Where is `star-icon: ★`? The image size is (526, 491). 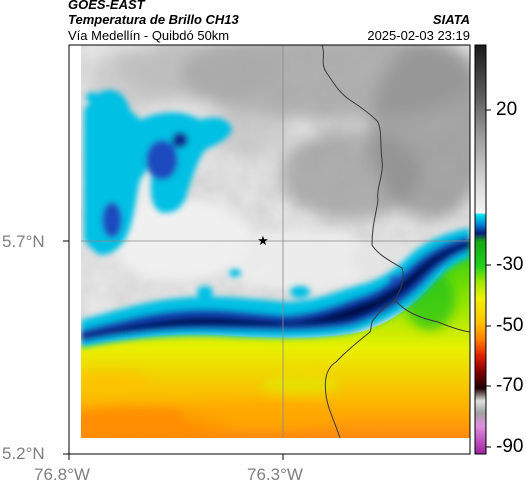
star-icon: ★ is located at coordinates (263, 241).